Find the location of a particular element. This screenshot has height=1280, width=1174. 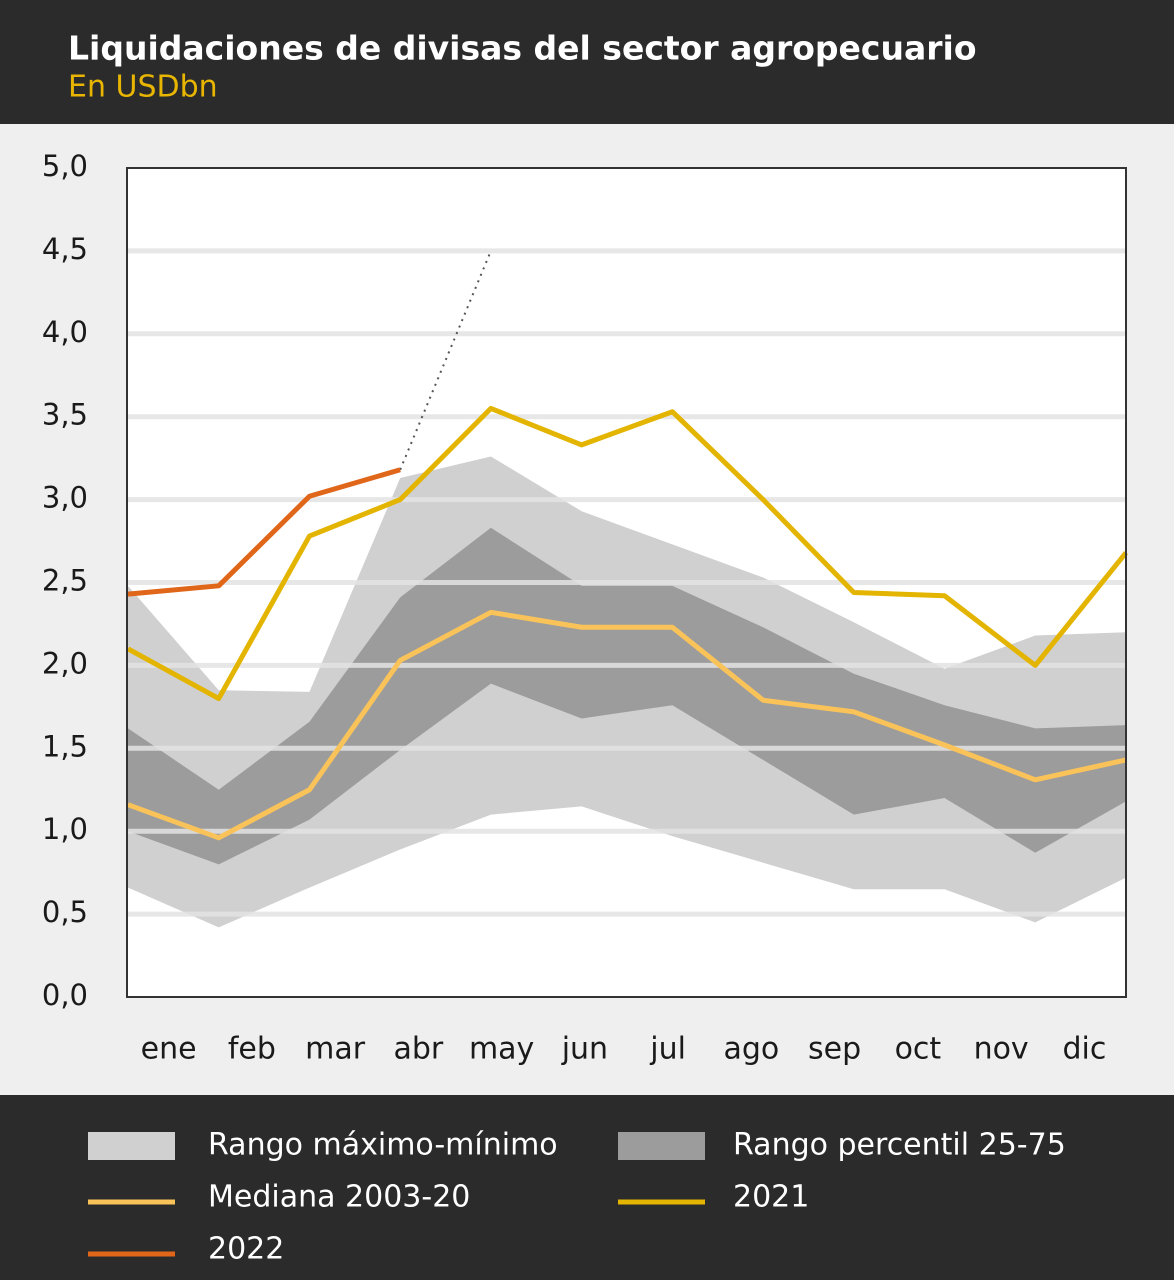

x-tick-label: jun is located at coordinates (584, 1049).